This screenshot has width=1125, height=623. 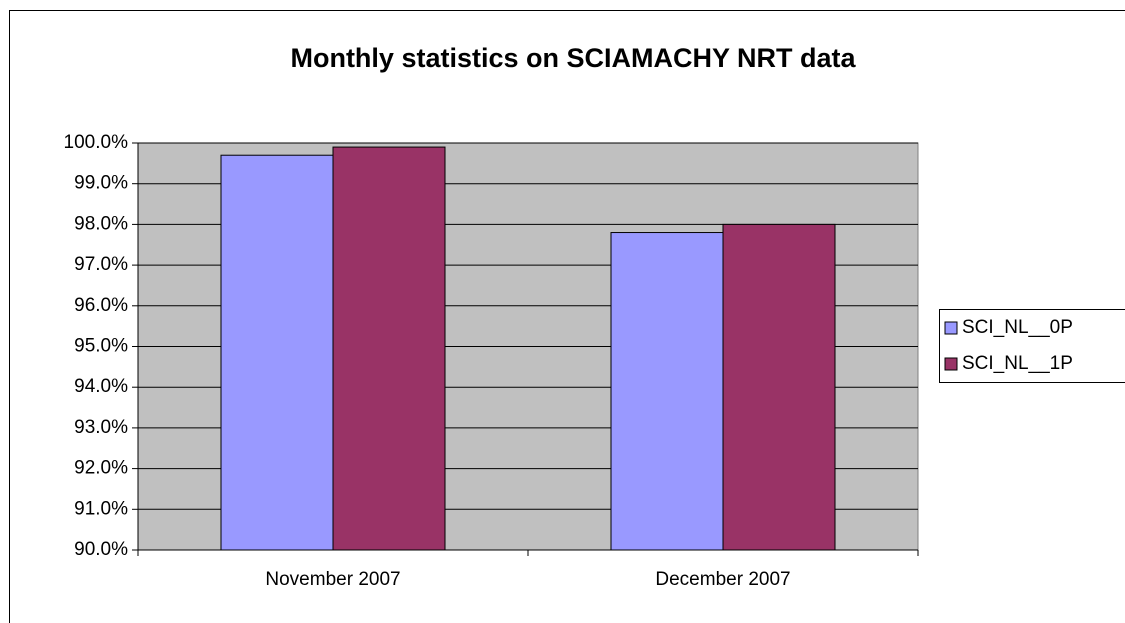 What do you see at coordinates (101, 346) in the screenshot?
I see `y-tick-label: 95.0%` at bounding box center [101, 346].